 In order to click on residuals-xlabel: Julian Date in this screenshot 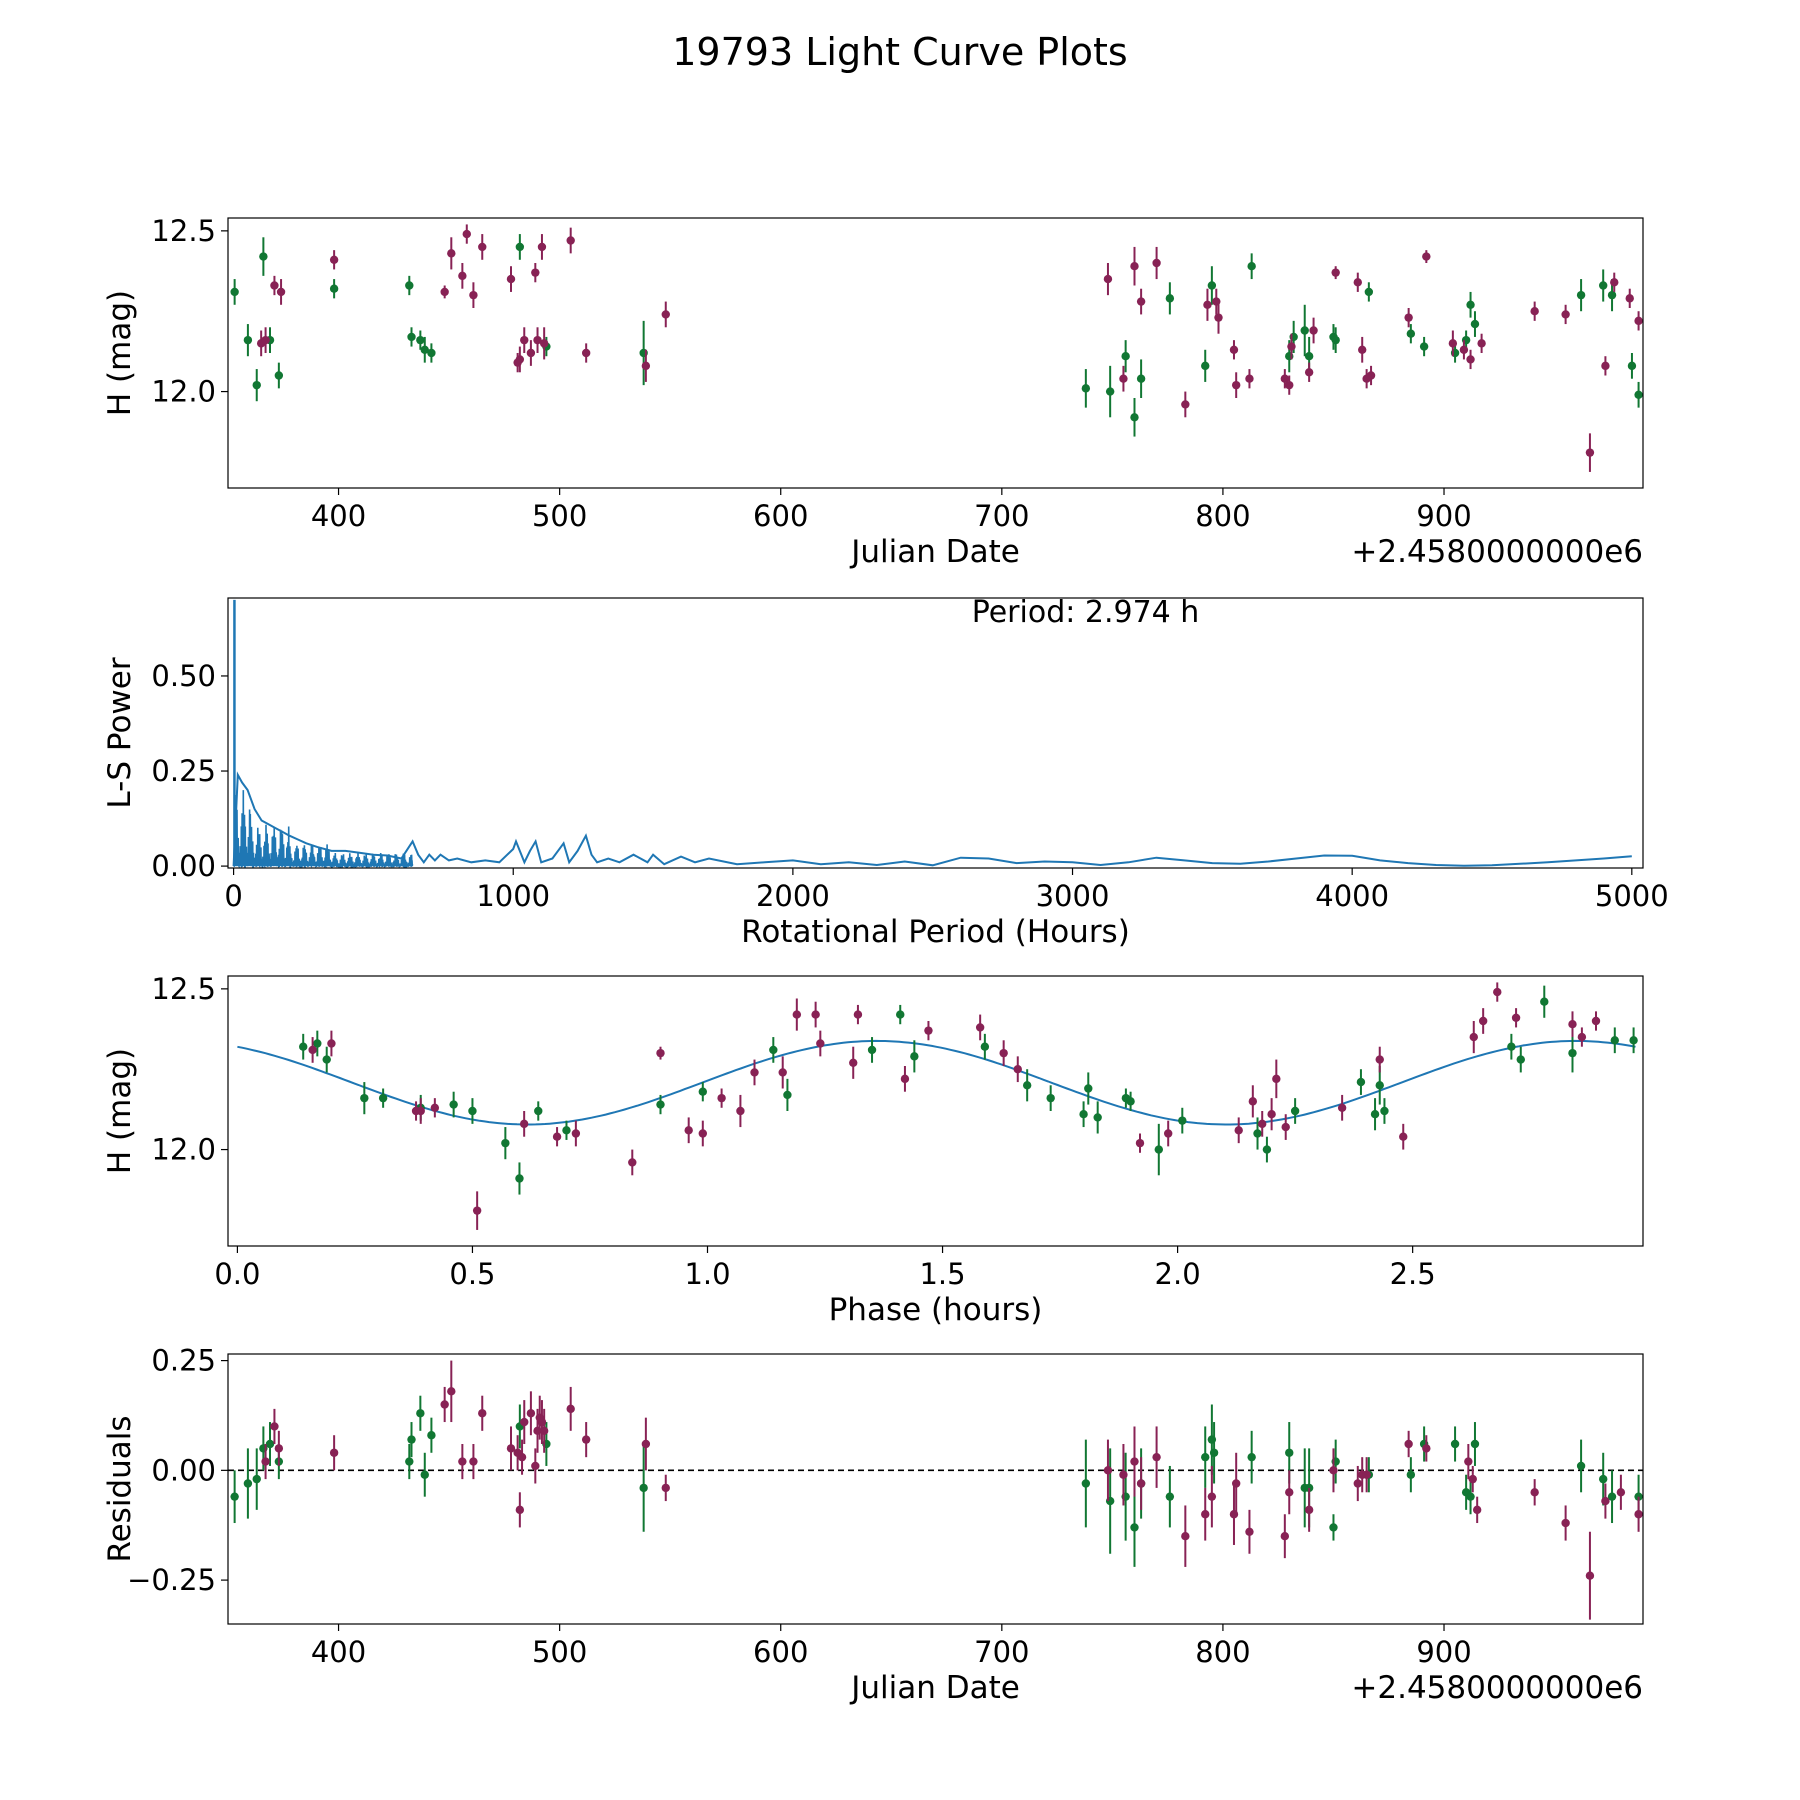, I will do `click(934, 1688)`.